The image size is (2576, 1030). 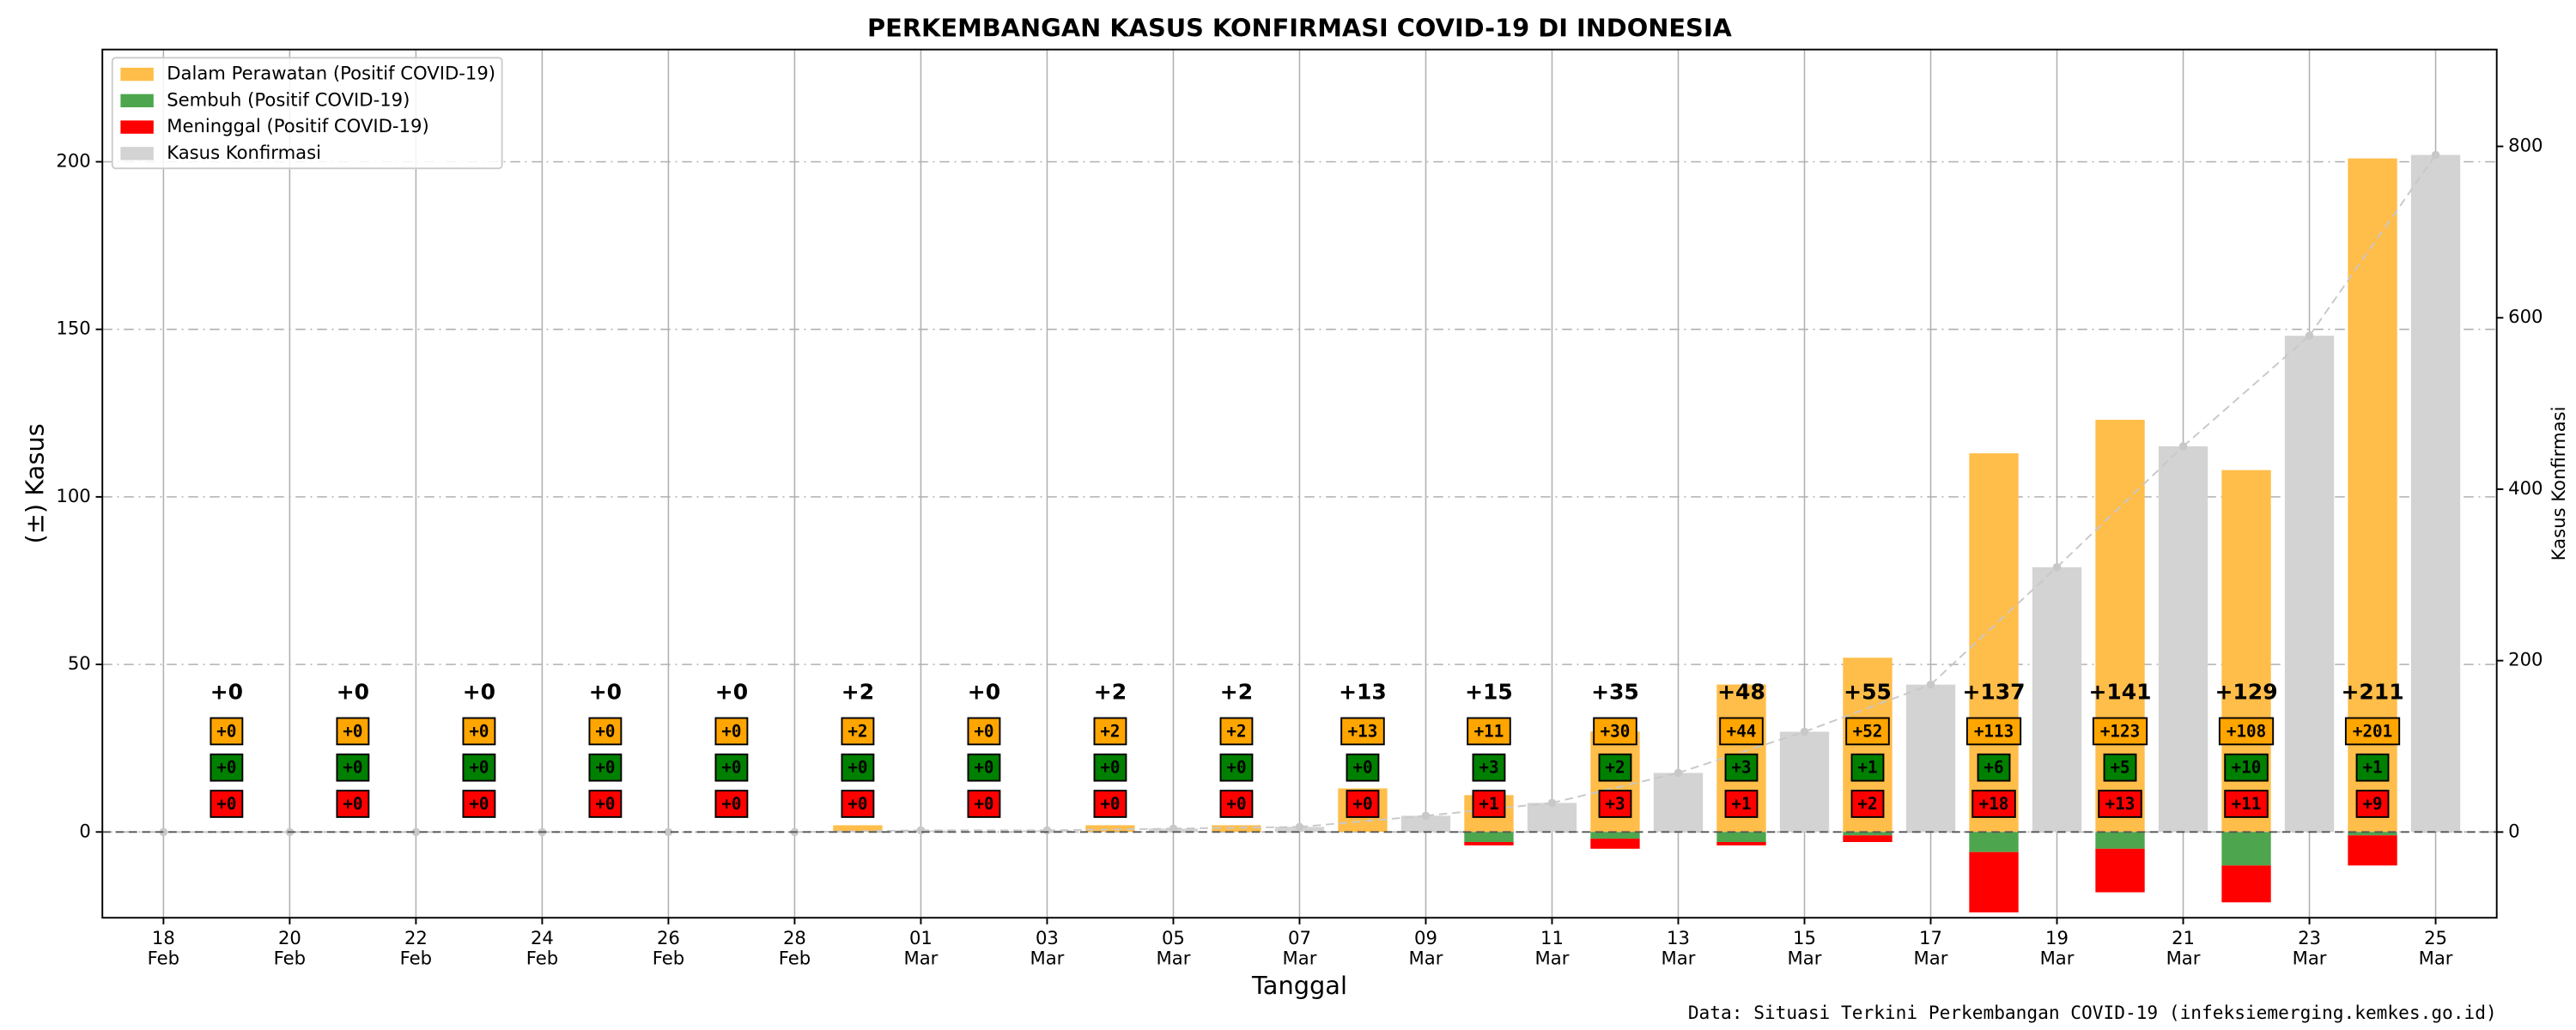 I want to click on x-tick-label: 13 Mar, so click(x=1679, y=947).